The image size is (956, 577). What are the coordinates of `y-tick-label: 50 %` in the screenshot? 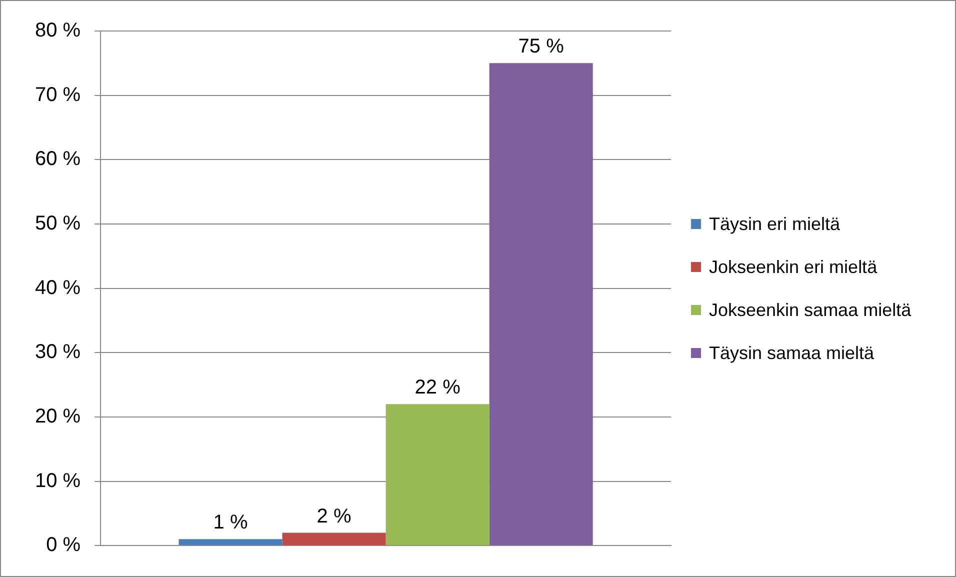 It's located at (57, 223).